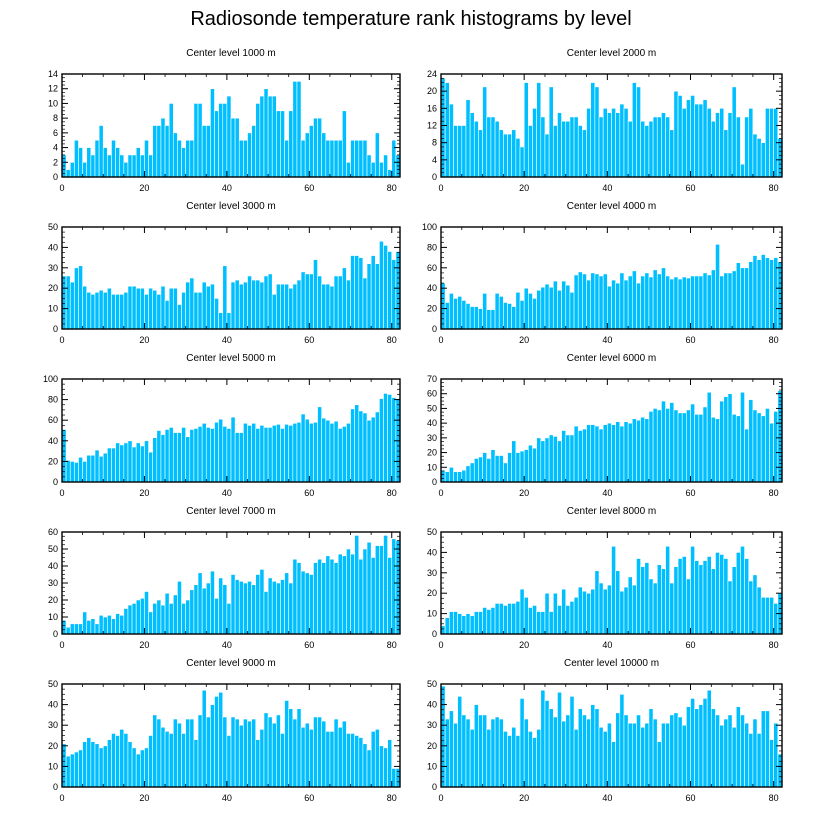 The height and width of the screenshot is (824, 822). I want to click on y-tick-label: 0, so click(434, 177).